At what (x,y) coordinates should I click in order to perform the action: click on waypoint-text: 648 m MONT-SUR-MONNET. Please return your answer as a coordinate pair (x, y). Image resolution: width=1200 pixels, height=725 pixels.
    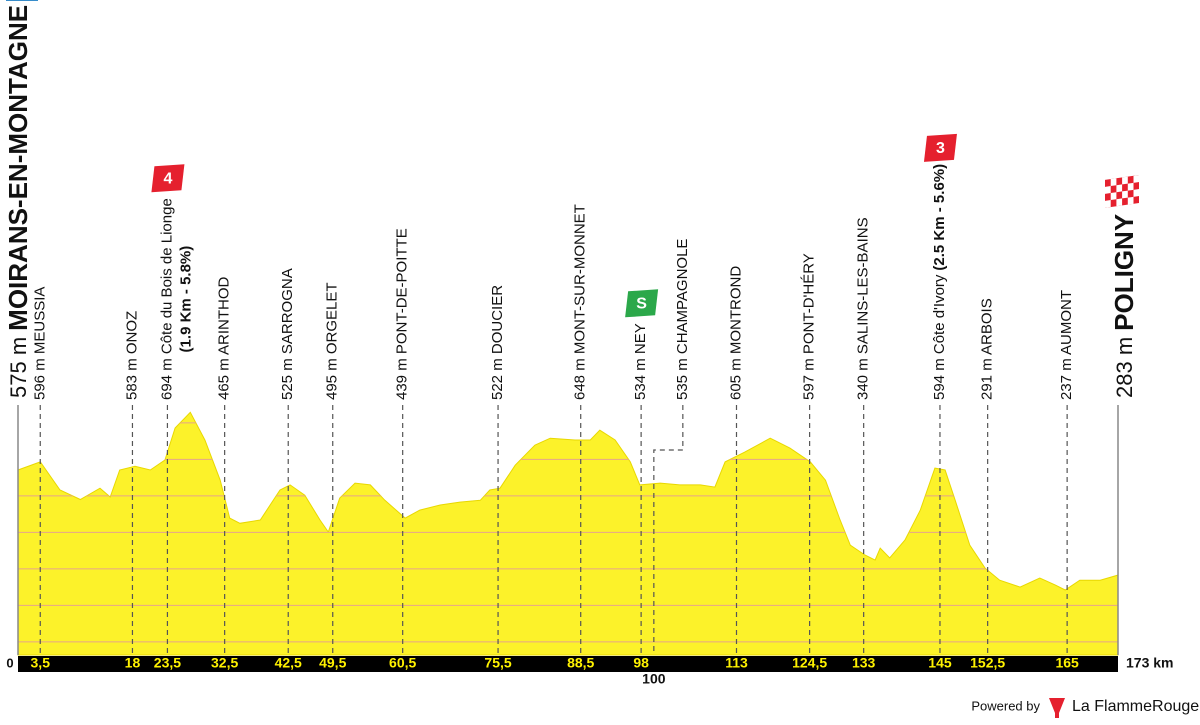
    Looking at the image, I should click on (580, 302).